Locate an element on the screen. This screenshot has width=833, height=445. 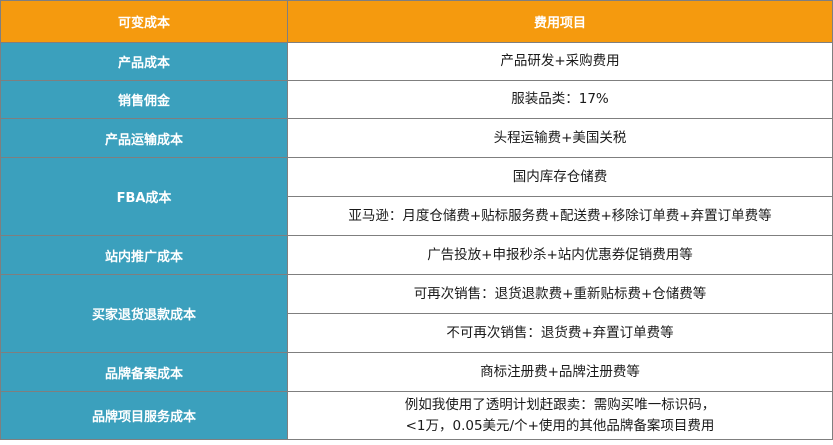
category-cell: 品牌项目服务成本 is located at coordinates (144, 415).